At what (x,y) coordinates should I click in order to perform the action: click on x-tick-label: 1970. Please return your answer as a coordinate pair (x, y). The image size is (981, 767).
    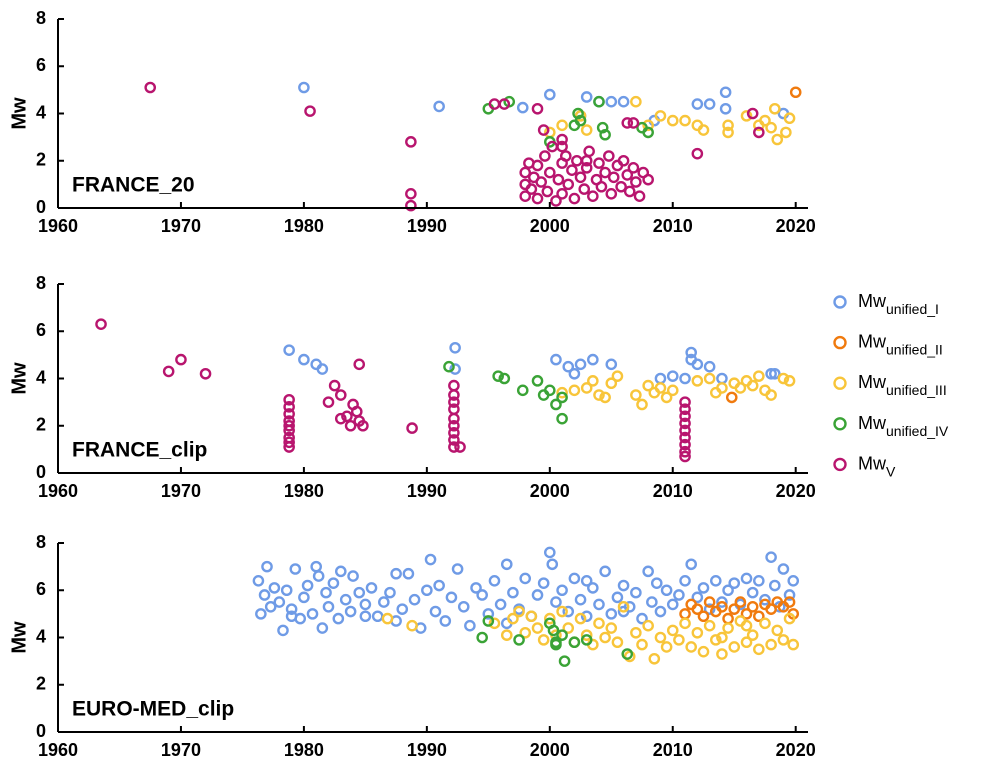
    Looking at the image, I should click on (181, 750).